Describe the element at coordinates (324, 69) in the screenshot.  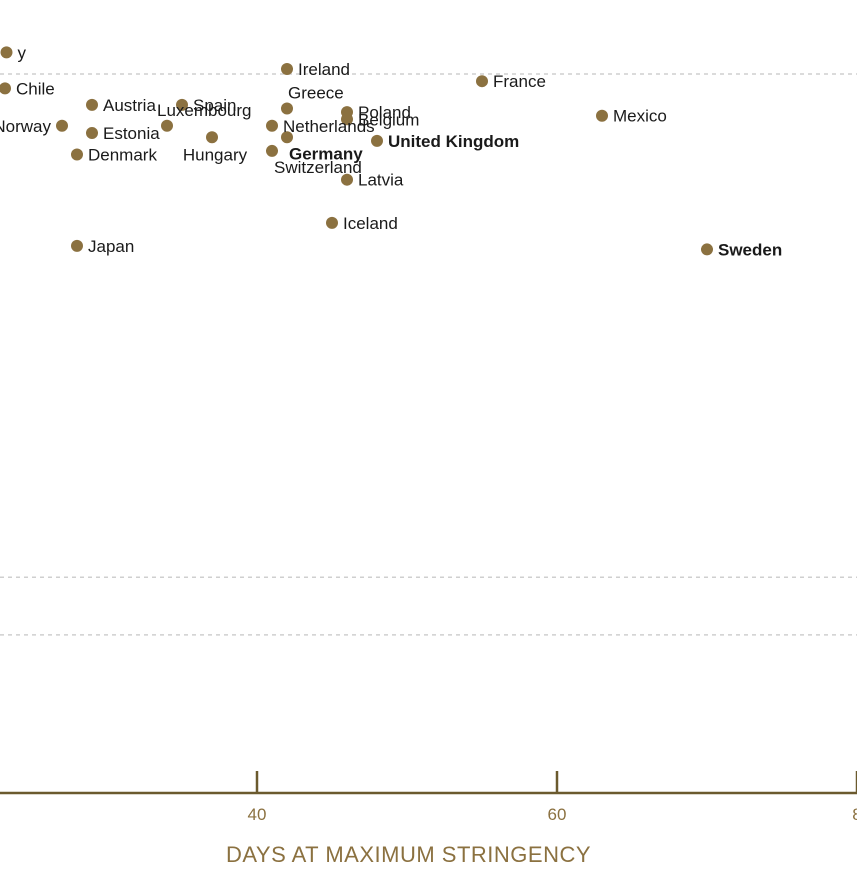
I see `label-ireland: Ireland` at that location.